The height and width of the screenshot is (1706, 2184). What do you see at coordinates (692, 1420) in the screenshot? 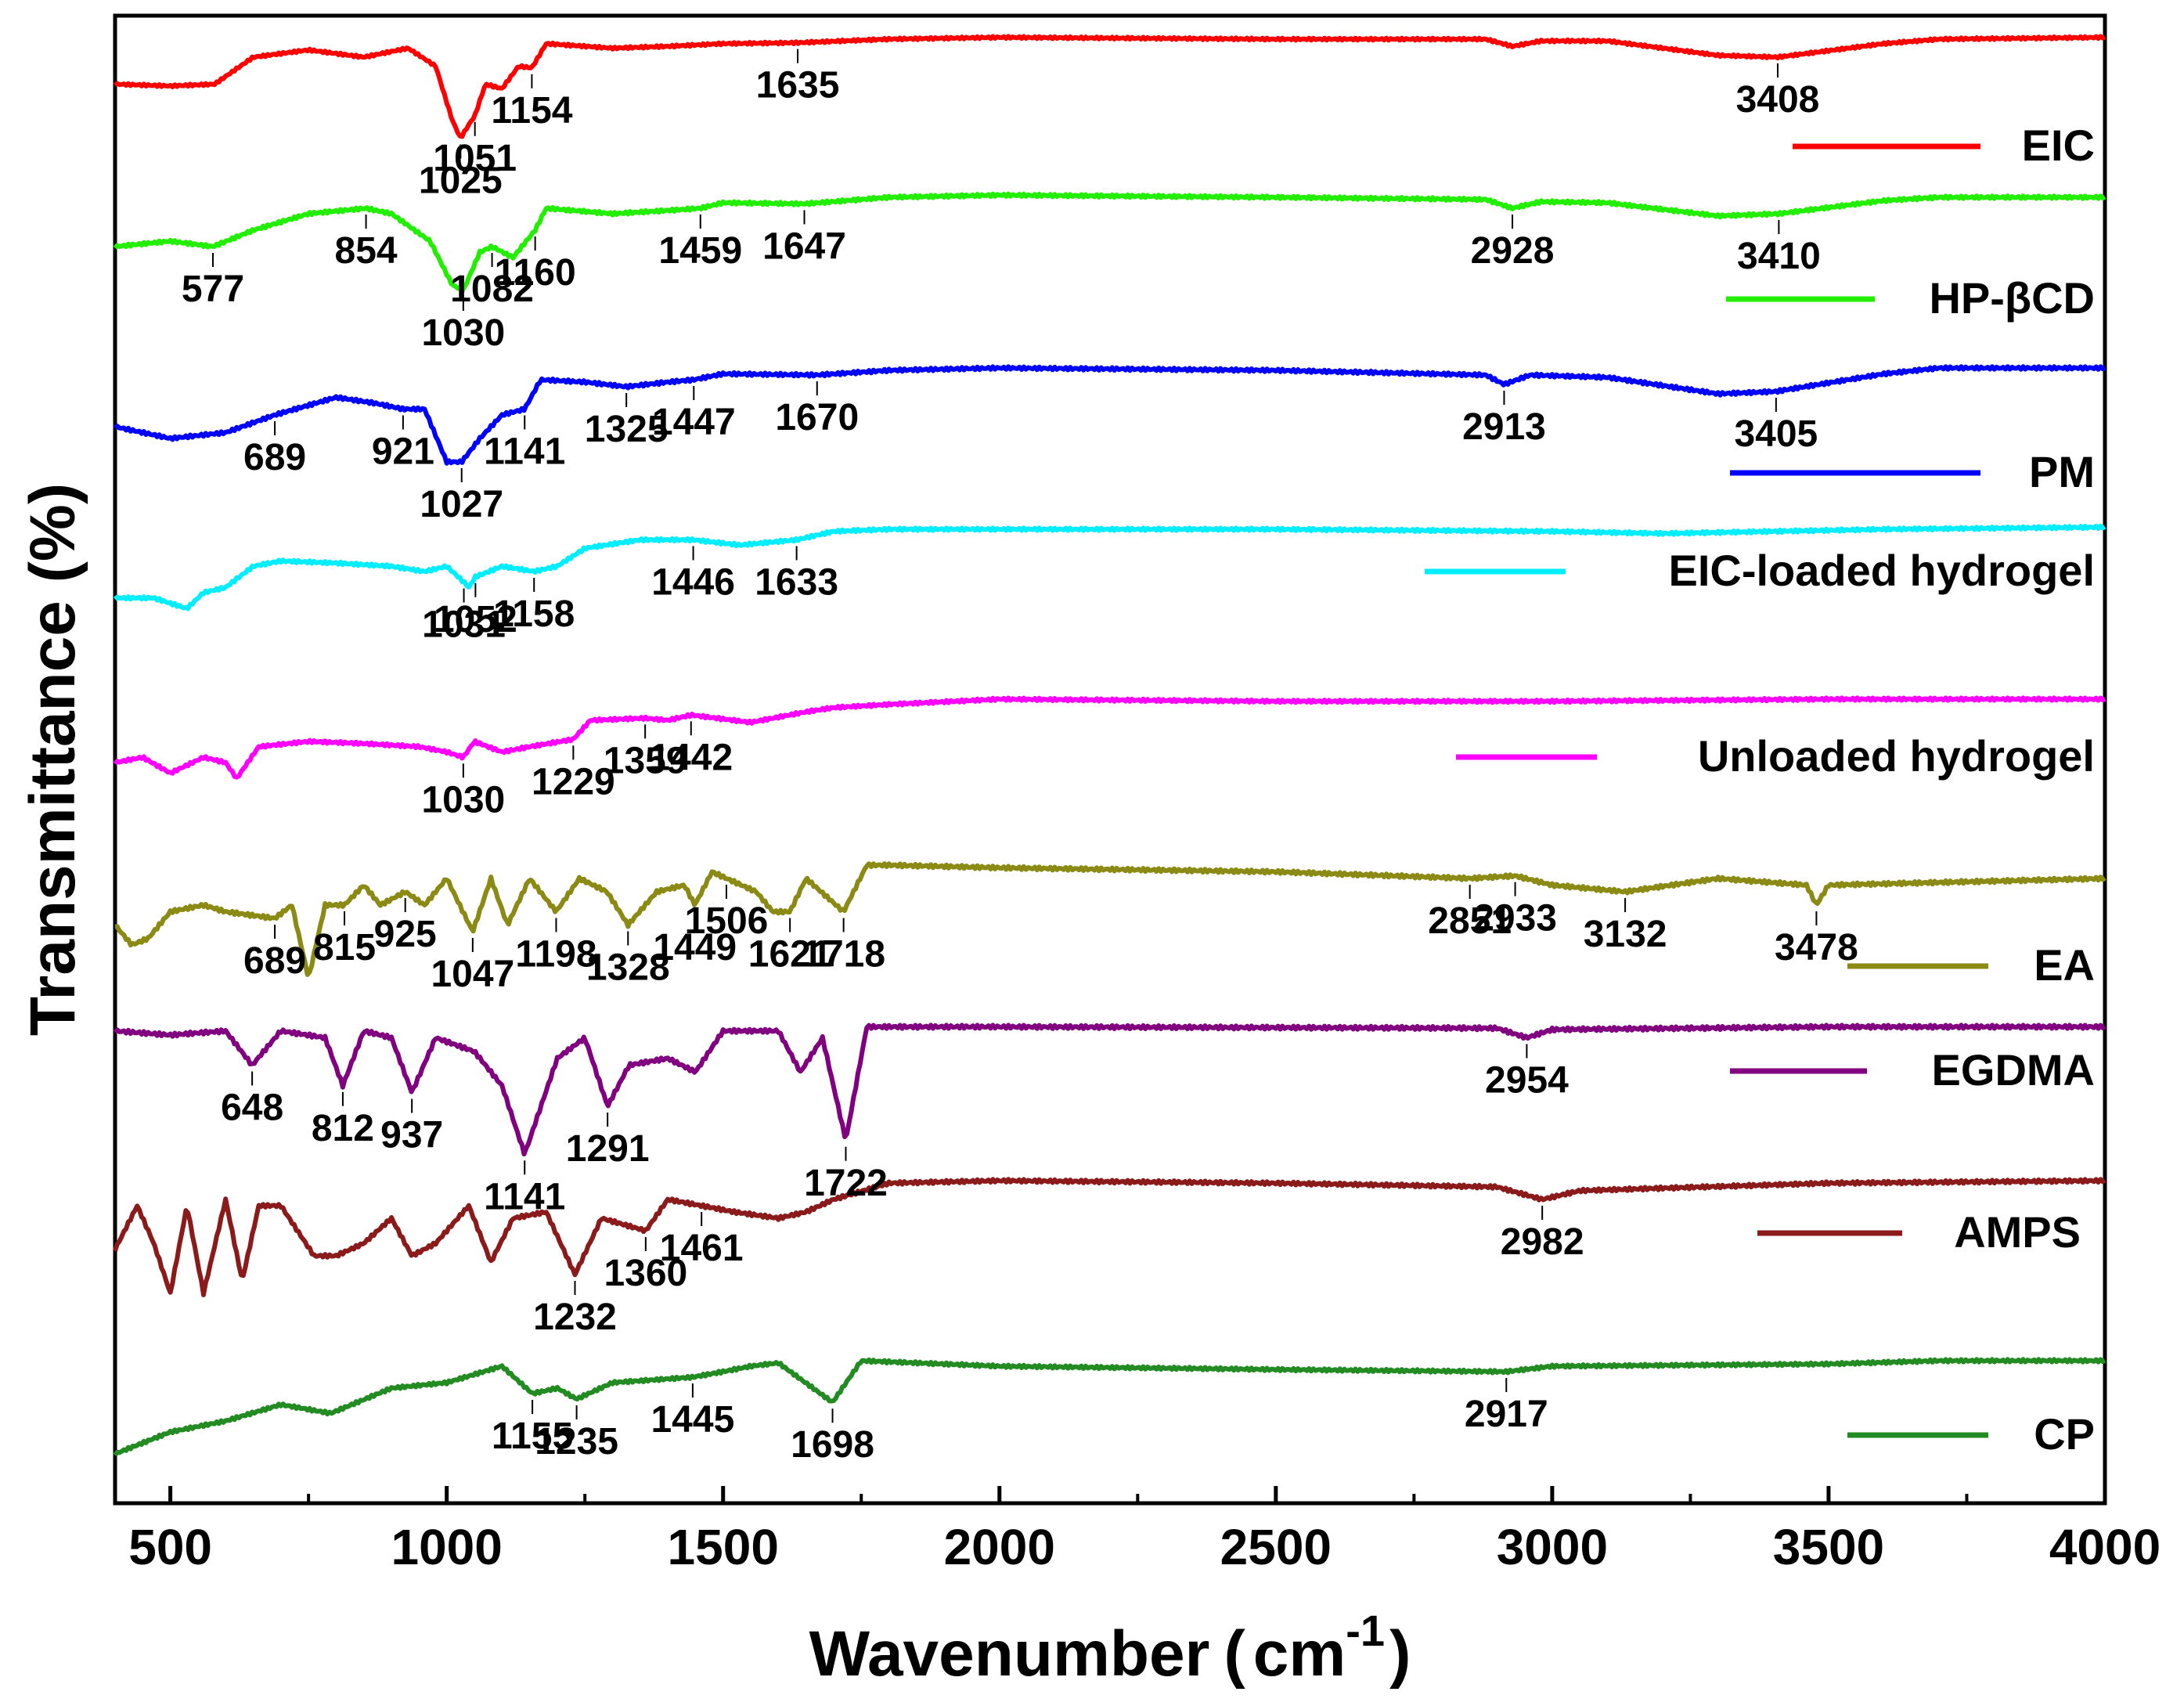
I see `peak-label: 1445` at bounding box center [692, 1420].